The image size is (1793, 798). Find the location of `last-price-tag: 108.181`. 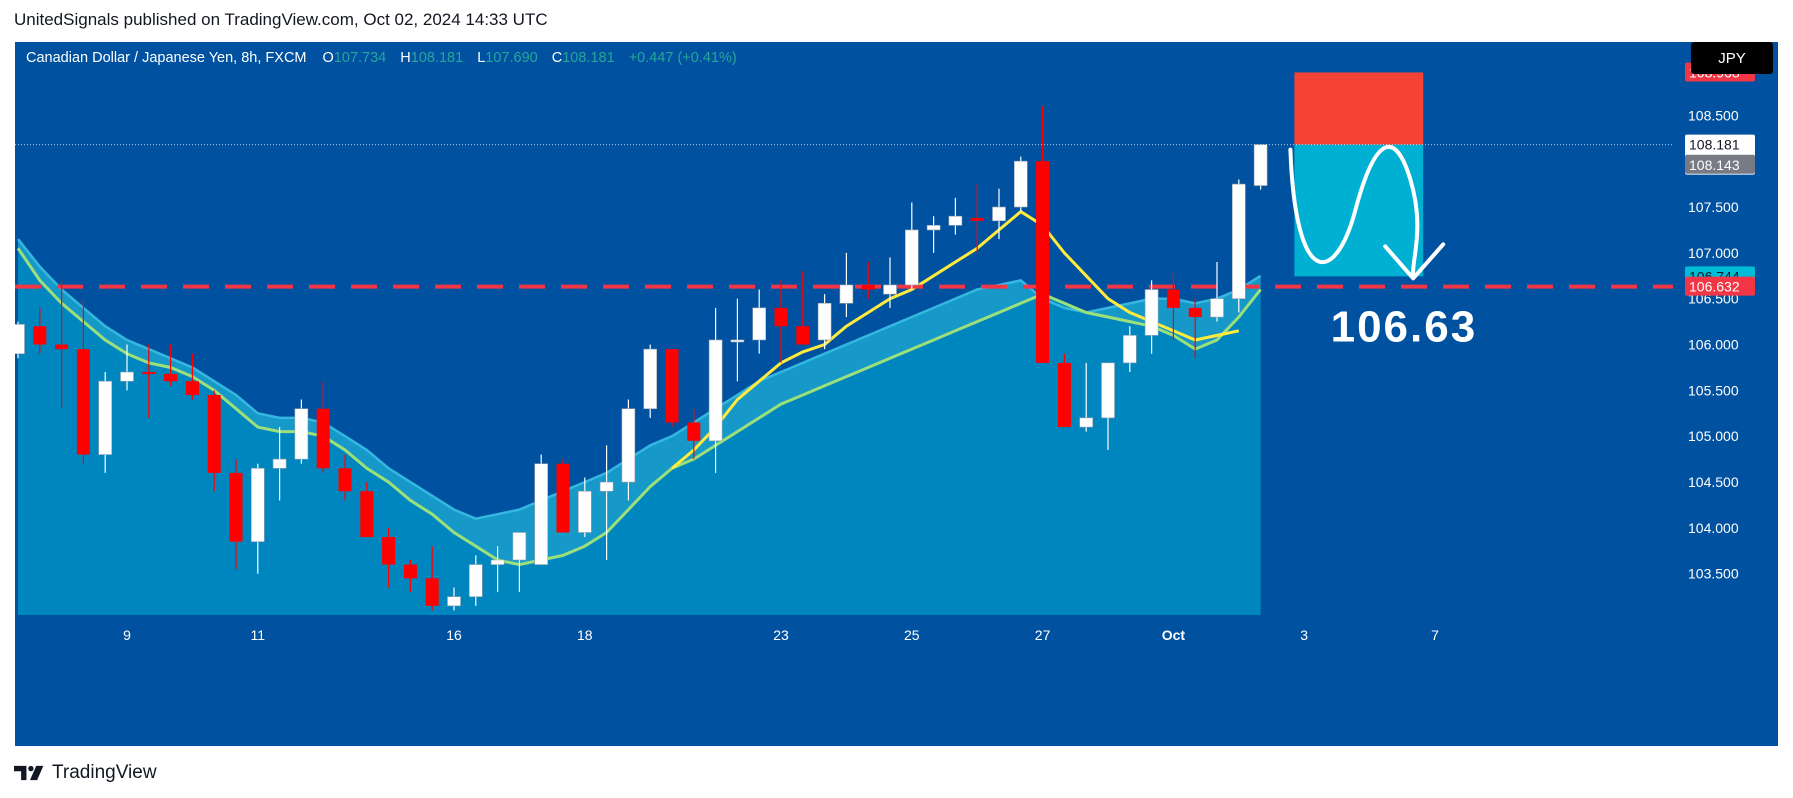

last-price-tag: 108.181 is located at coordinates (1714, 145).